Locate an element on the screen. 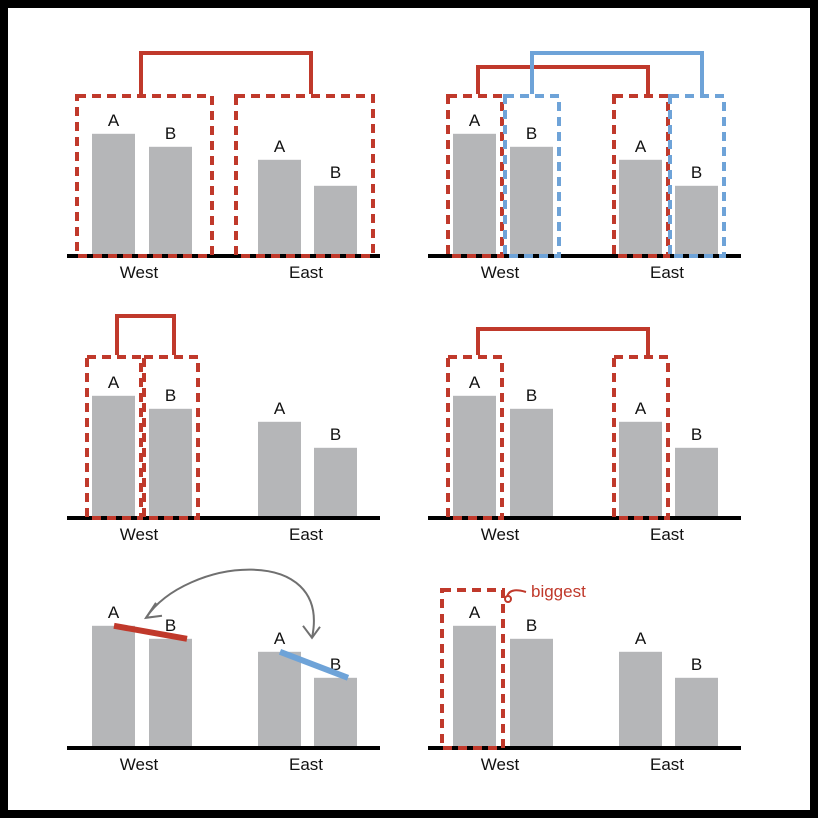  comparison-bracket-a is located at coordinates (563, 79).